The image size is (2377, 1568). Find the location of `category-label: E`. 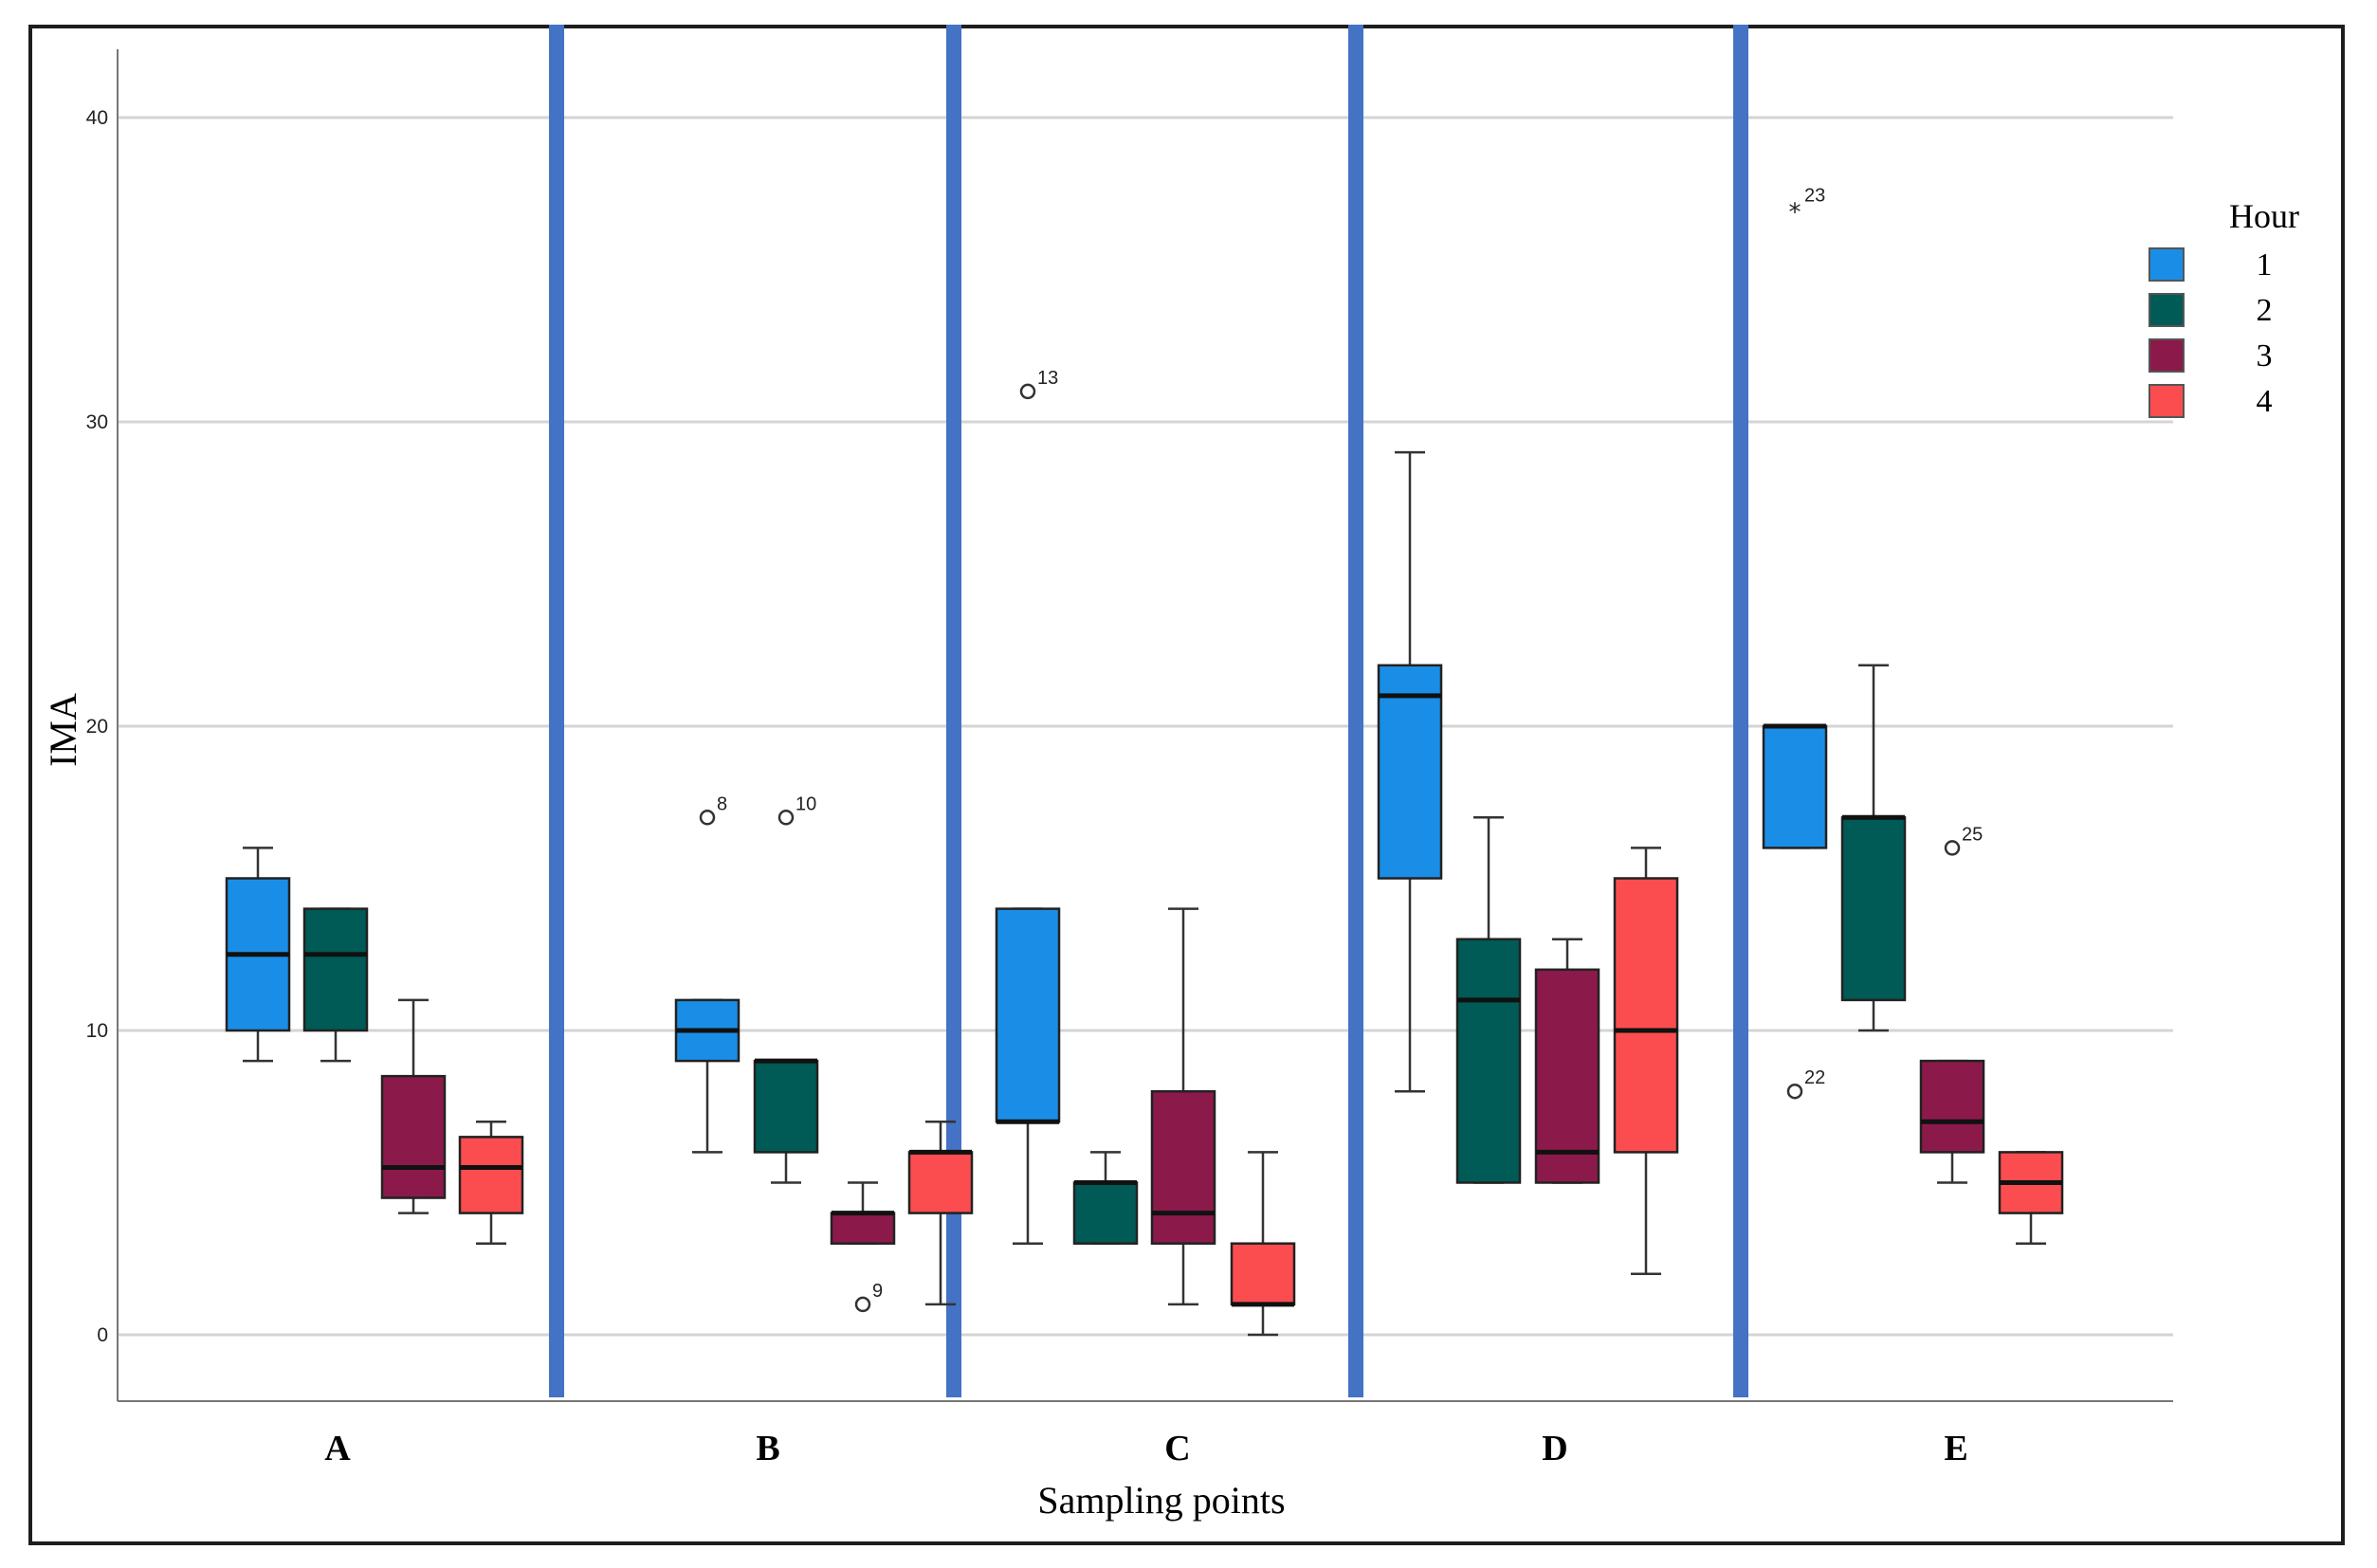

category-label: E is located at coordinates (1955, 1448).